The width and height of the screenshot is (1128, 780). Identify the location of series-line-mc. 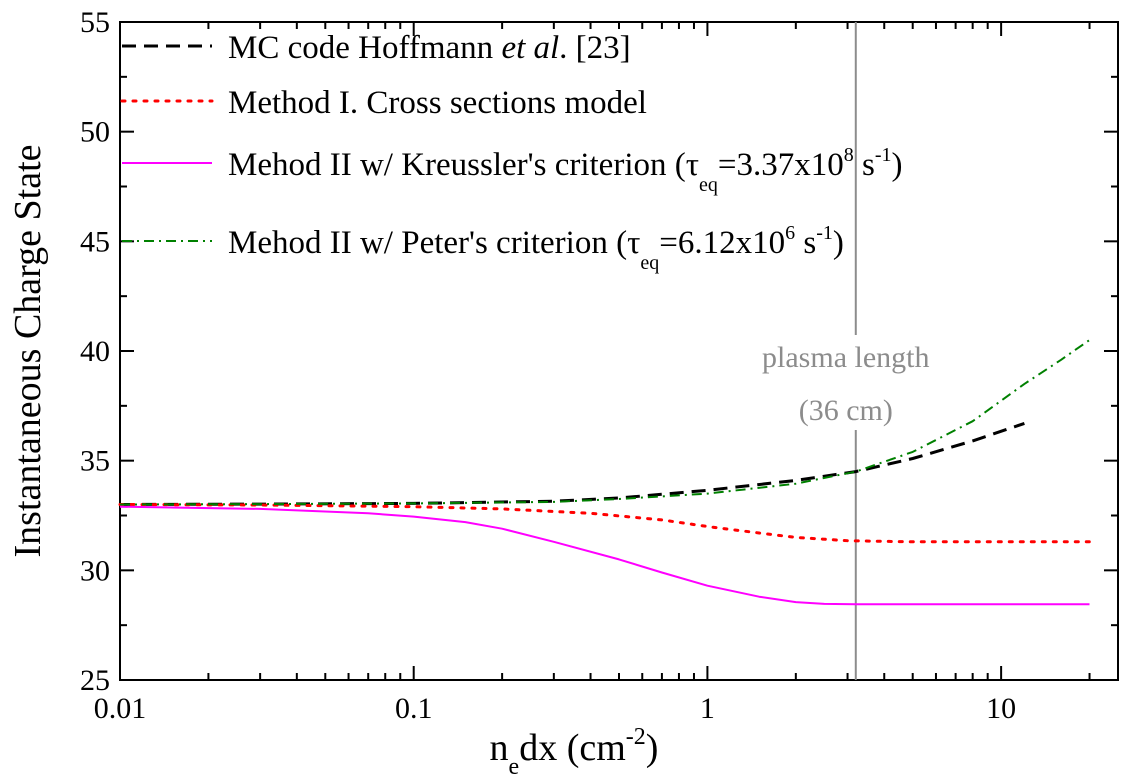
(572, 463).